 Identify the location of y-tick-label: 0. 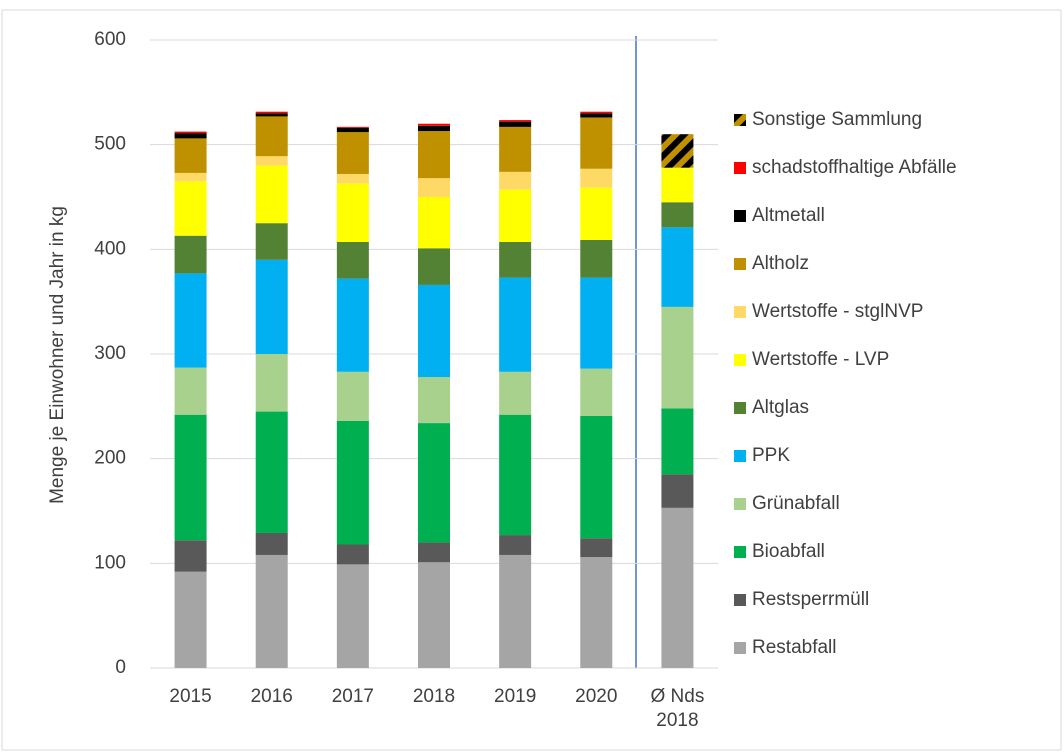
(120, 667).